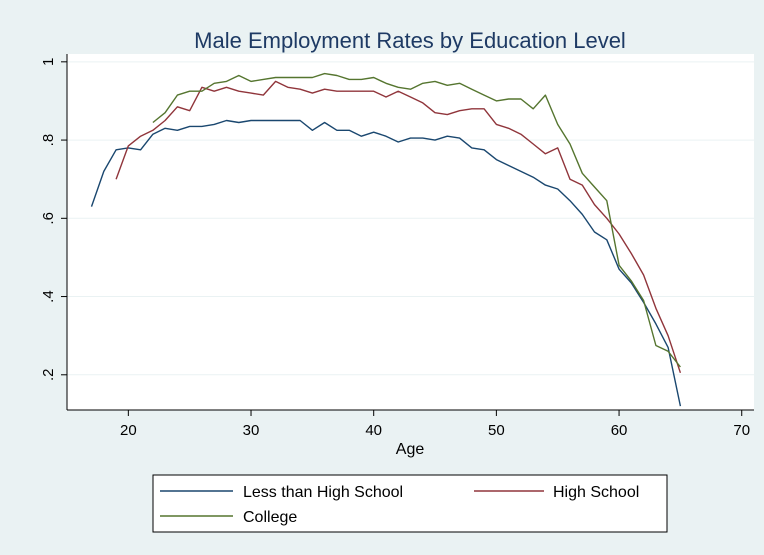 This screenshot has height=555, width=764. I want to click on x-tick-label-1: 30, so click(251, 430).